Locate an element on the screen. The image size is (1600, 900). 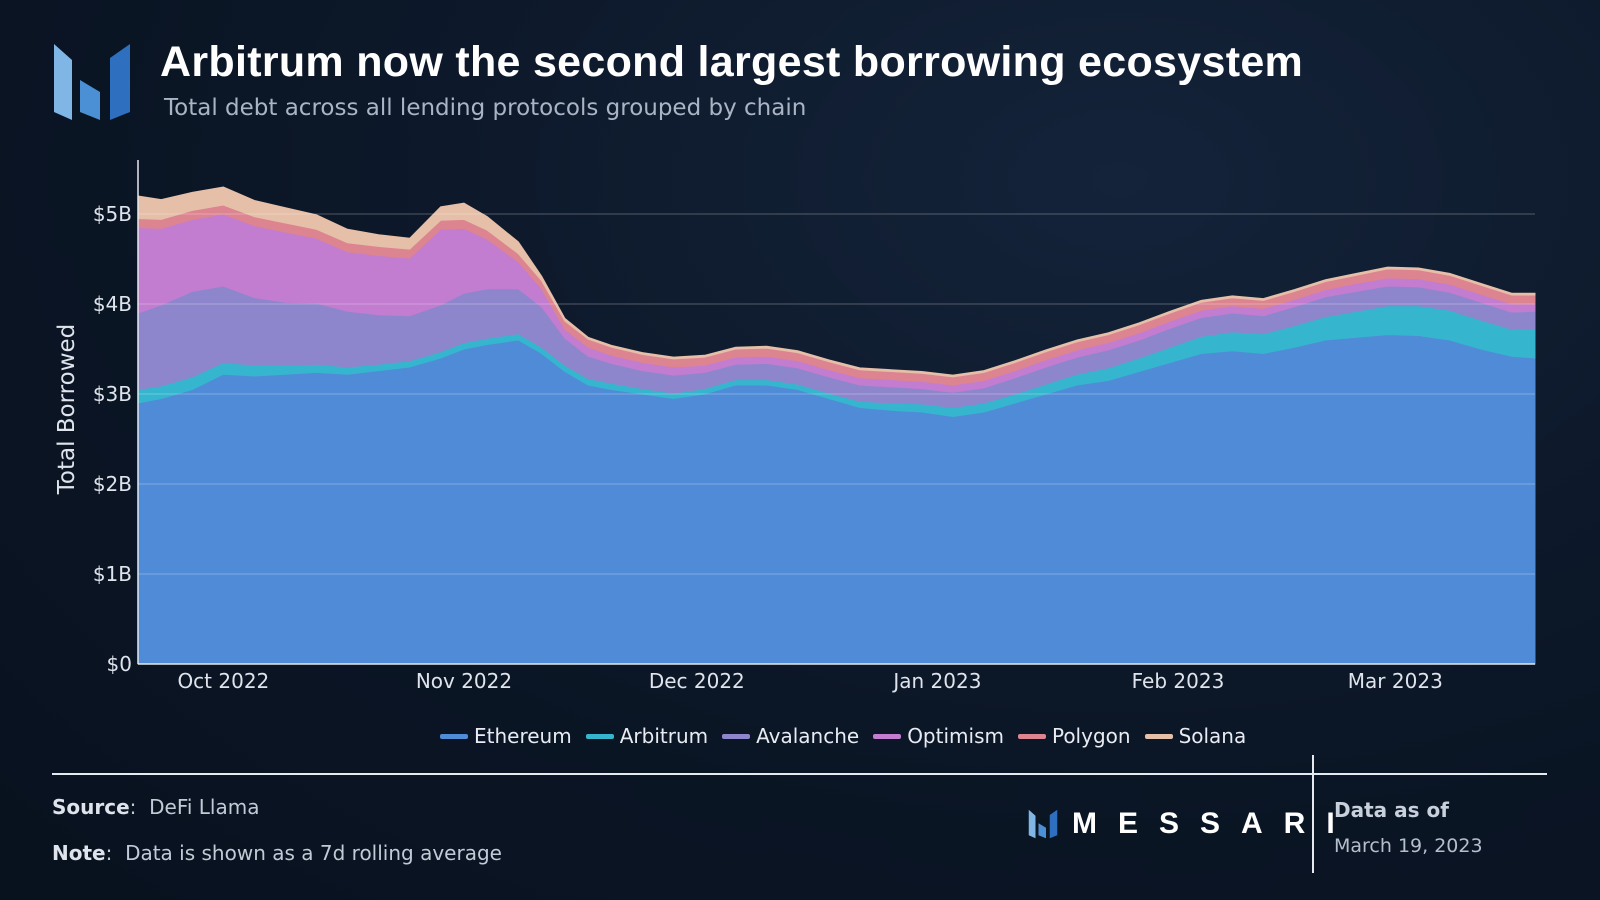
footer-divider is located at coordinates (799, 774).